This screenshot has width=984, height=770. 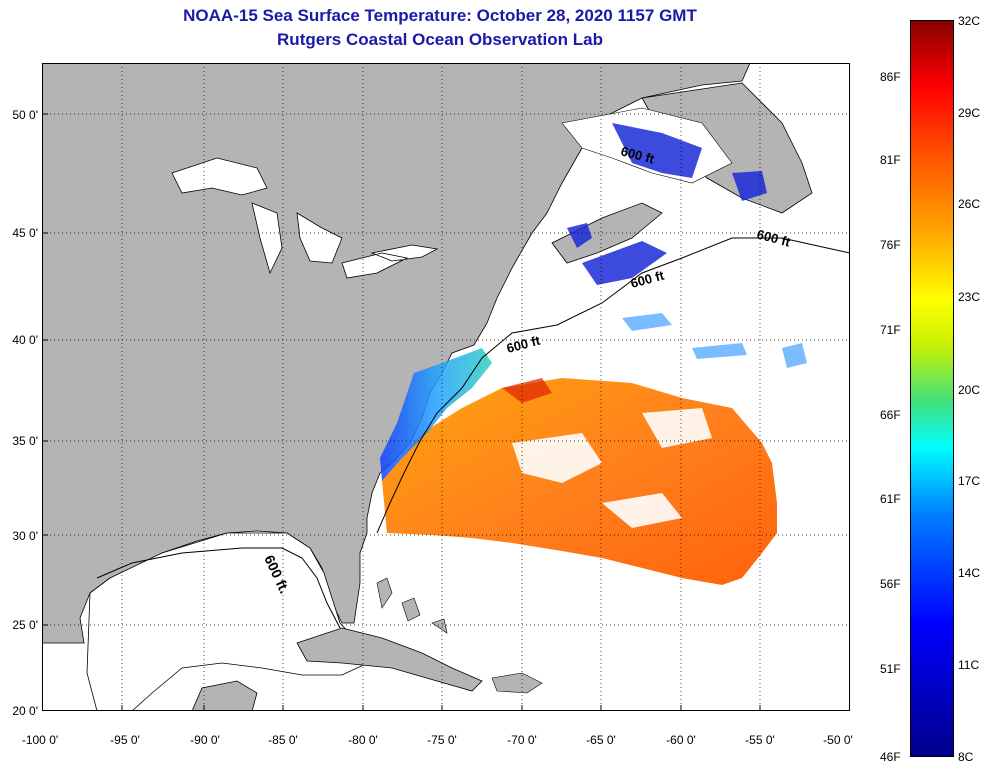 I want to click on longitude-label-70: -70 0', so click(x=522, y=740).